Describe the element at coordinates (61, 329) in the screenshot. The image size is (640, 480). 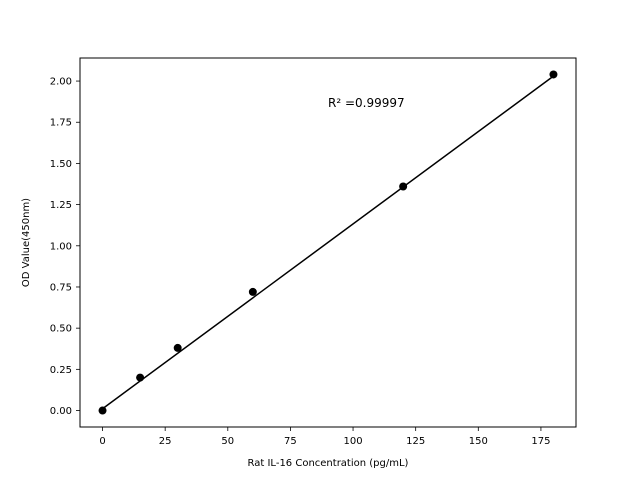
I see `y-tick-label: 0.50` at that location.